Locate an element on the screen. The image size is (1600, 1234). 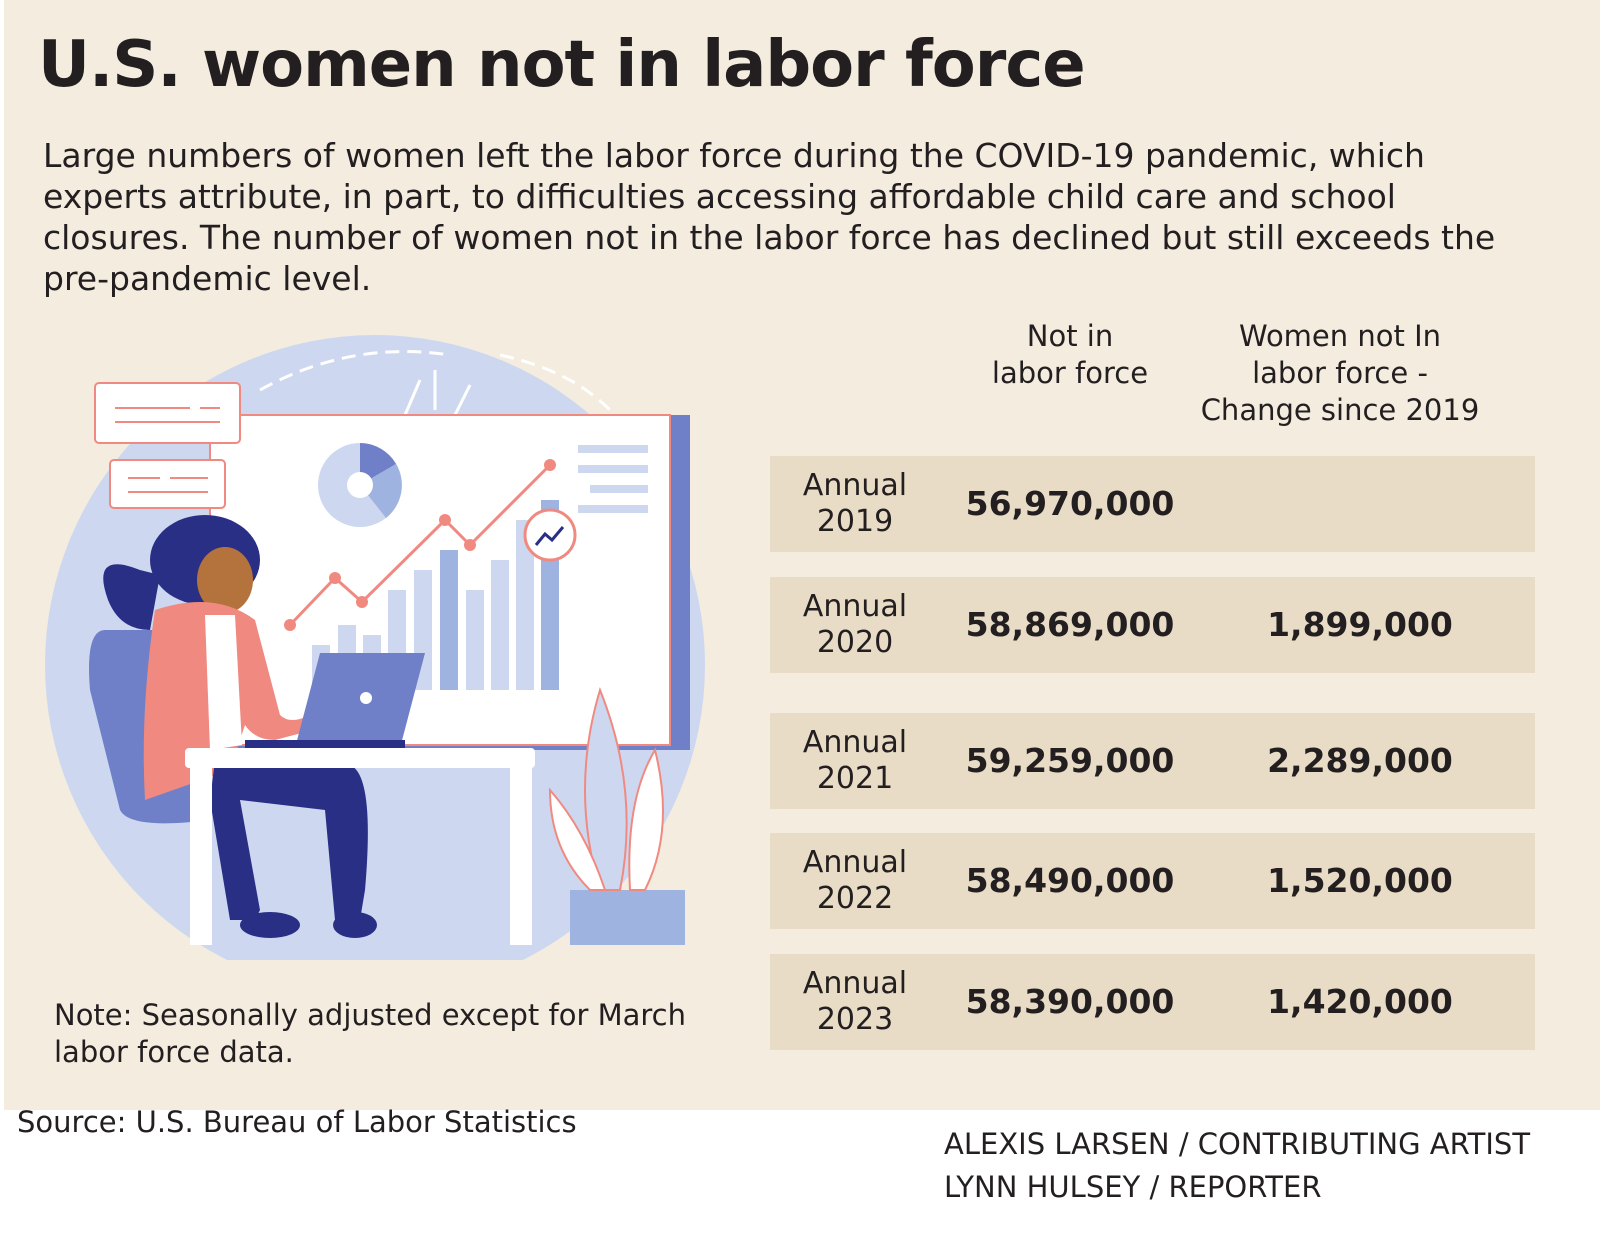
row-period: Annual 2020 is located at coordinates (855, 625).